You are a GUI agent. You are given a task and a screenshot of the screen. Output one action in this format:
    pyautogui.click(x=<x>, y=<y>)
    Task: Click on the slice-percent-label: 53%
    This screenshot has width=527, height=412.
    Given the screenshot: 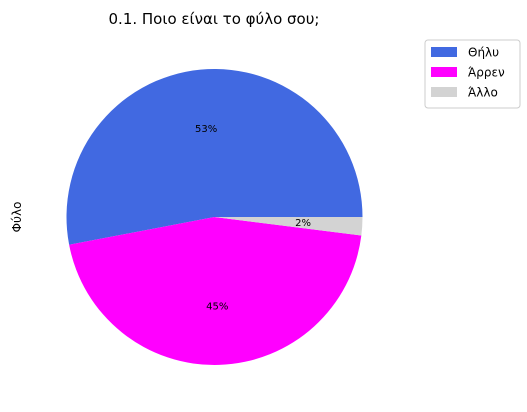 What is the action you would take?
    pyautogui.click(x=206, y=129)
    